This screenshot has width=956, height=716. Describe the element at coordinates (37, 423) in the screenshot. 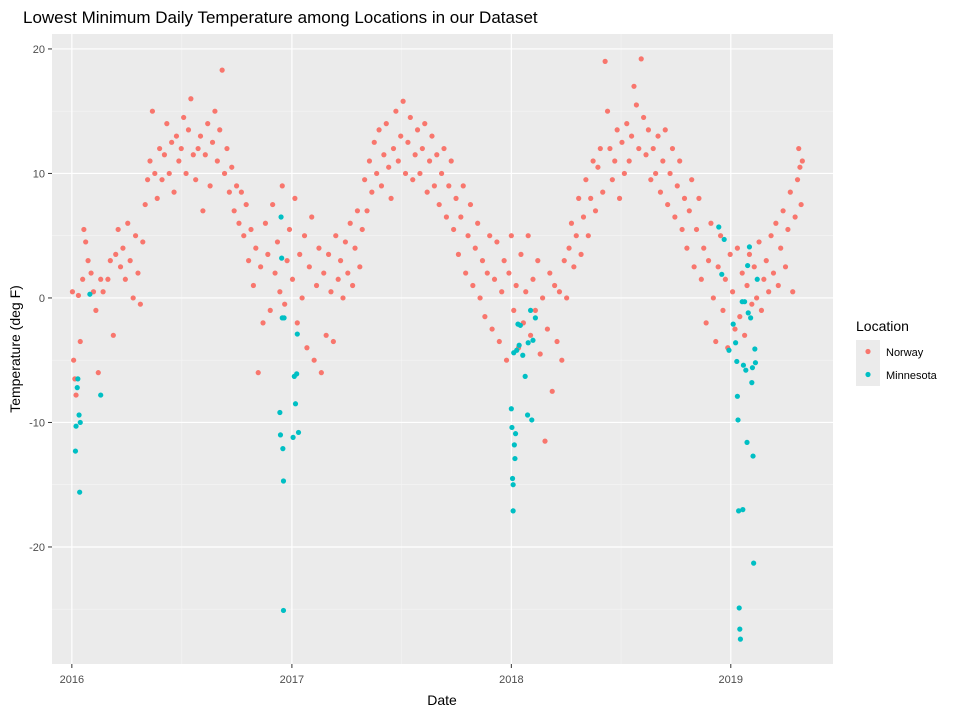

I see `y-tick-label: -10` at that location.